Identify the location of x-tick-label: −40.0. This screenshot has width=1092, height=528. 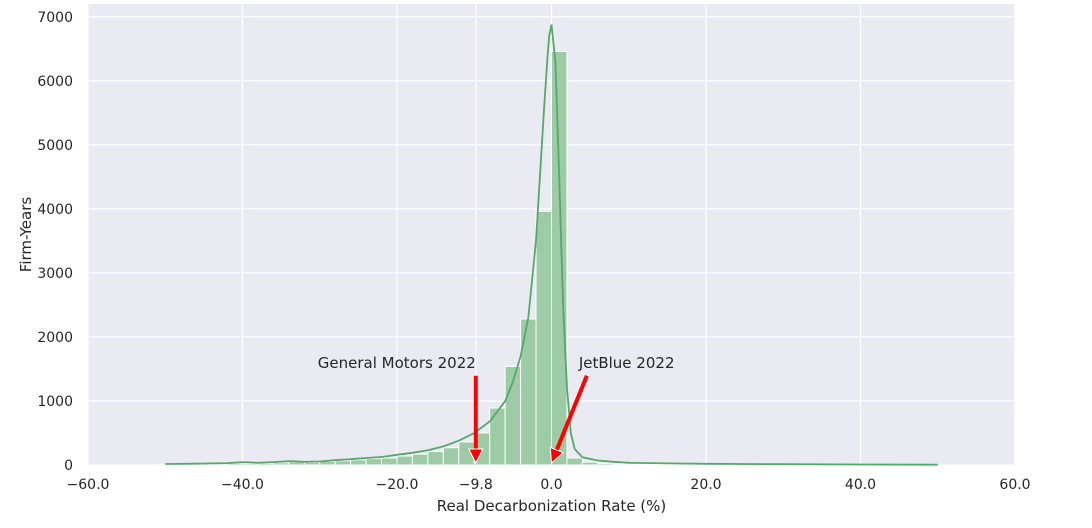
(242, 485).